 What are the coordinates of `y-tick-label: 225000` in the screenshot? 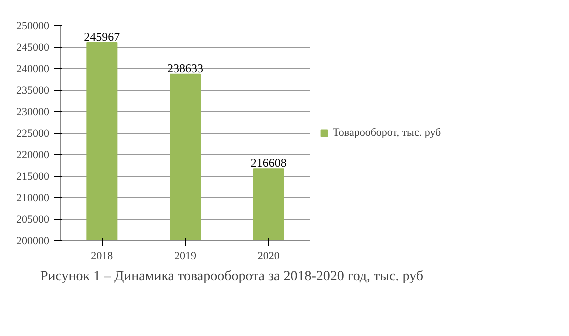 It's located at (33, 134).